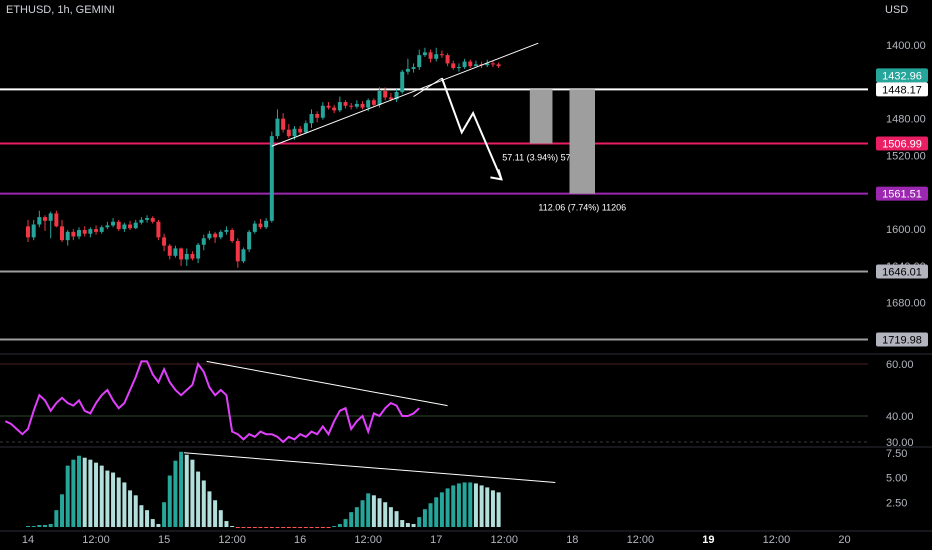  I want to click on histogram-trendline, so click(369, 467).